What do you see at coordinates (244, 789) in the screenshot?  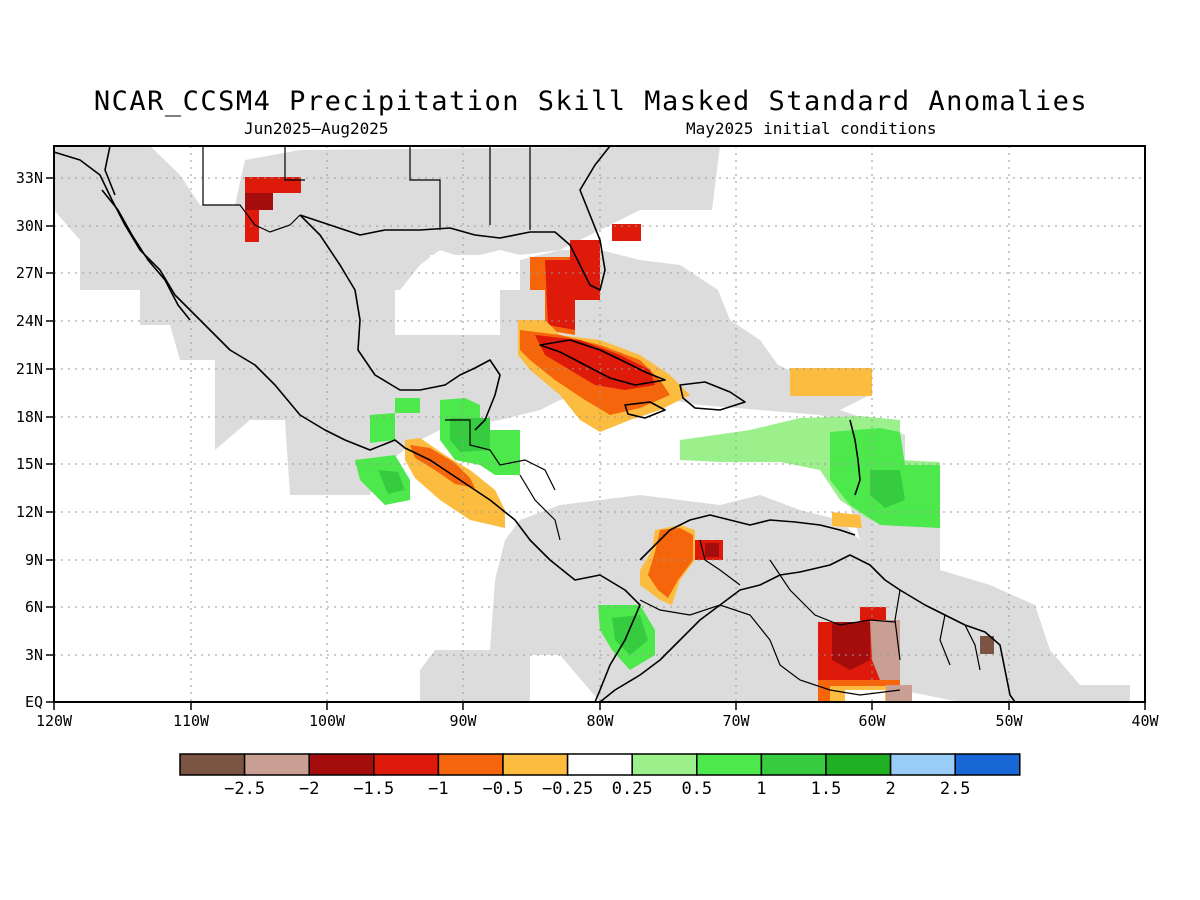 I see `colorbar-label: −2.5` at bounding box center [244, 789].